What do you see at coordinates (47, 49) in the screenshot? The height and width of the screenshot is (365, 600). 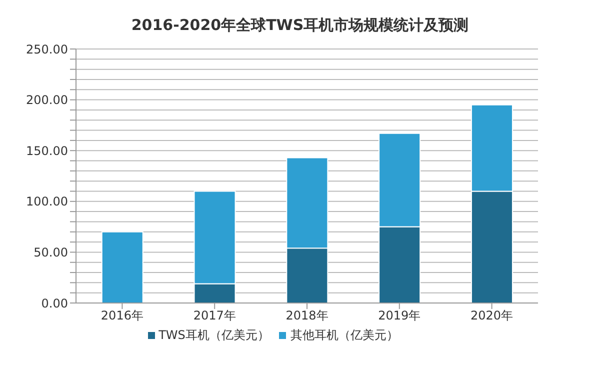 I see `y-tick-label: 250.00` at bounding box center [47, 49].